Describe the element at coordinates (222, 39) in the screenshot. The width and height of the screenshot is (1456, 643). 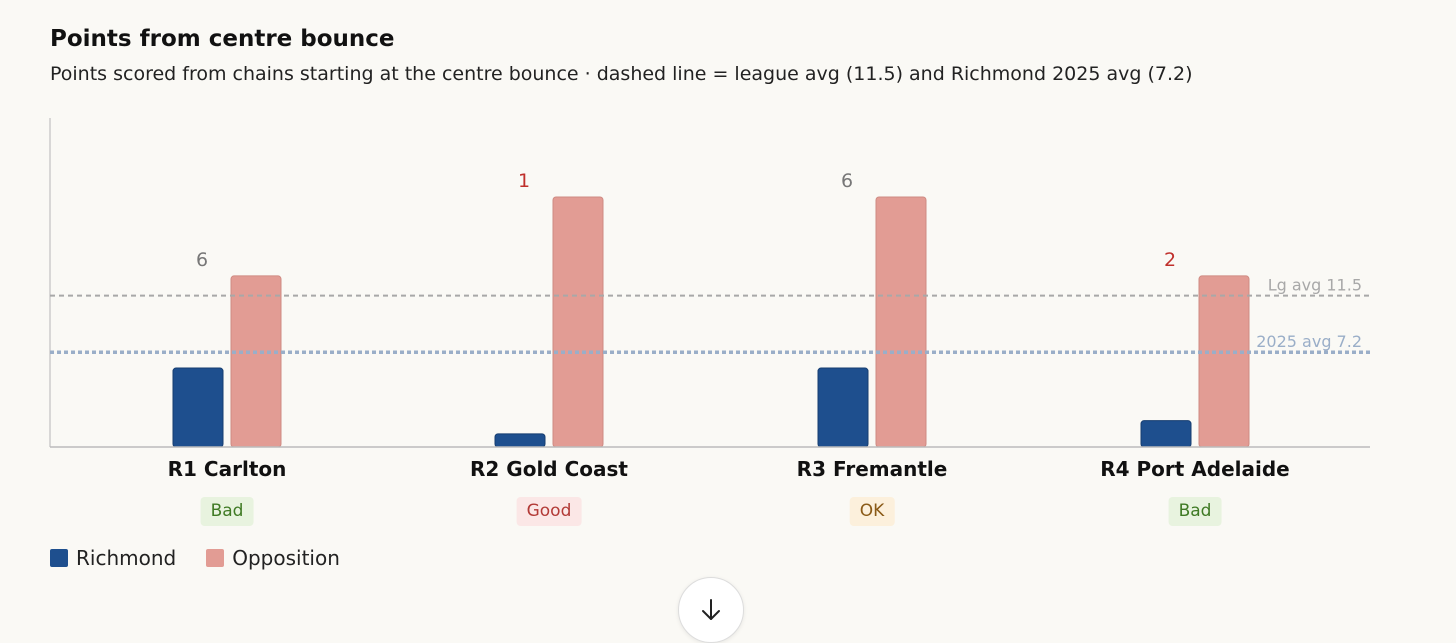
I see `chart-title: Points from centre bounce` at that location.